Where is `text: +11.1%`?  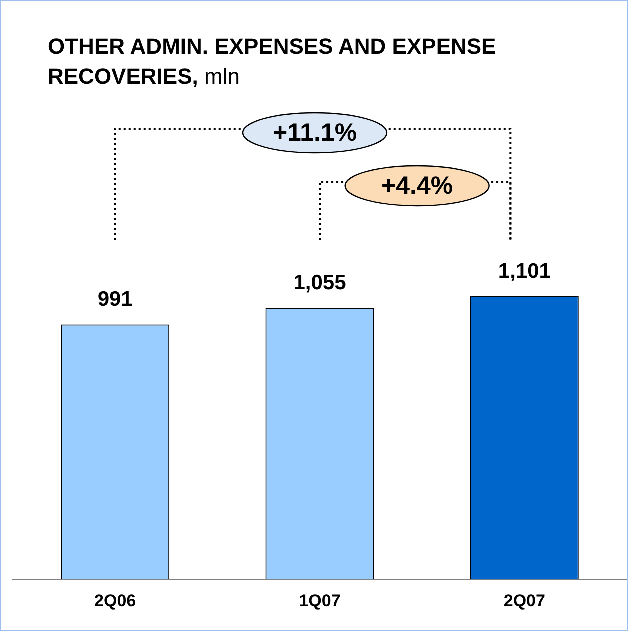
text: +11.1% is located at coordinates (315, 132).